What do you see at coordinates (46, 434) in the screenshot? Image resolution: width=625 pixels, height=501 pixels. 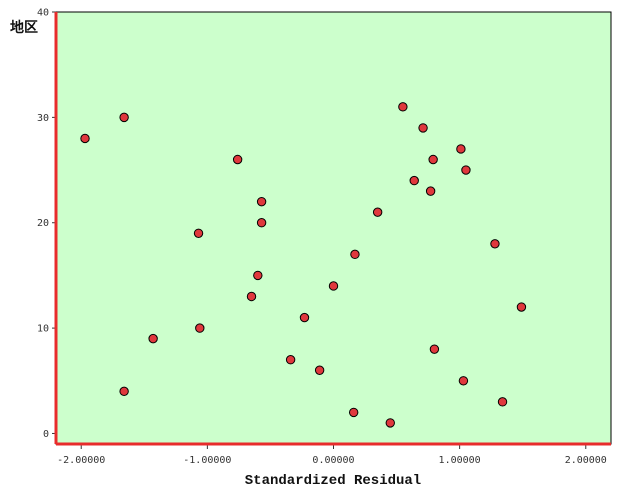 I see `y-tick-label: 0` at bounding box center [46, 434].